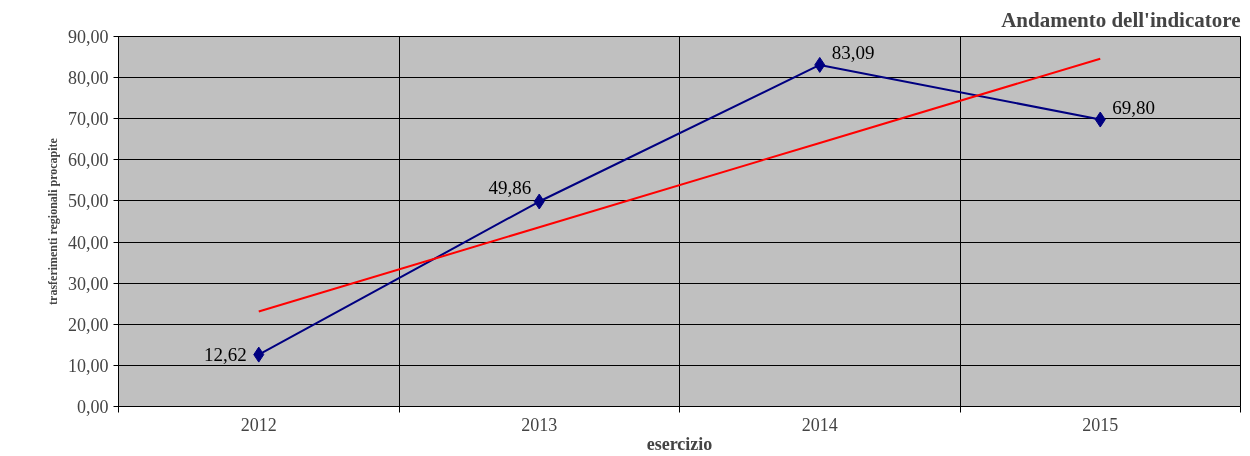 The height and width of the screenshot is (456, 1250). What do you see at coordinates (258, 424) in the screenshot?
I see `x-tick-label: 2012` at bounding box center [258, 424].